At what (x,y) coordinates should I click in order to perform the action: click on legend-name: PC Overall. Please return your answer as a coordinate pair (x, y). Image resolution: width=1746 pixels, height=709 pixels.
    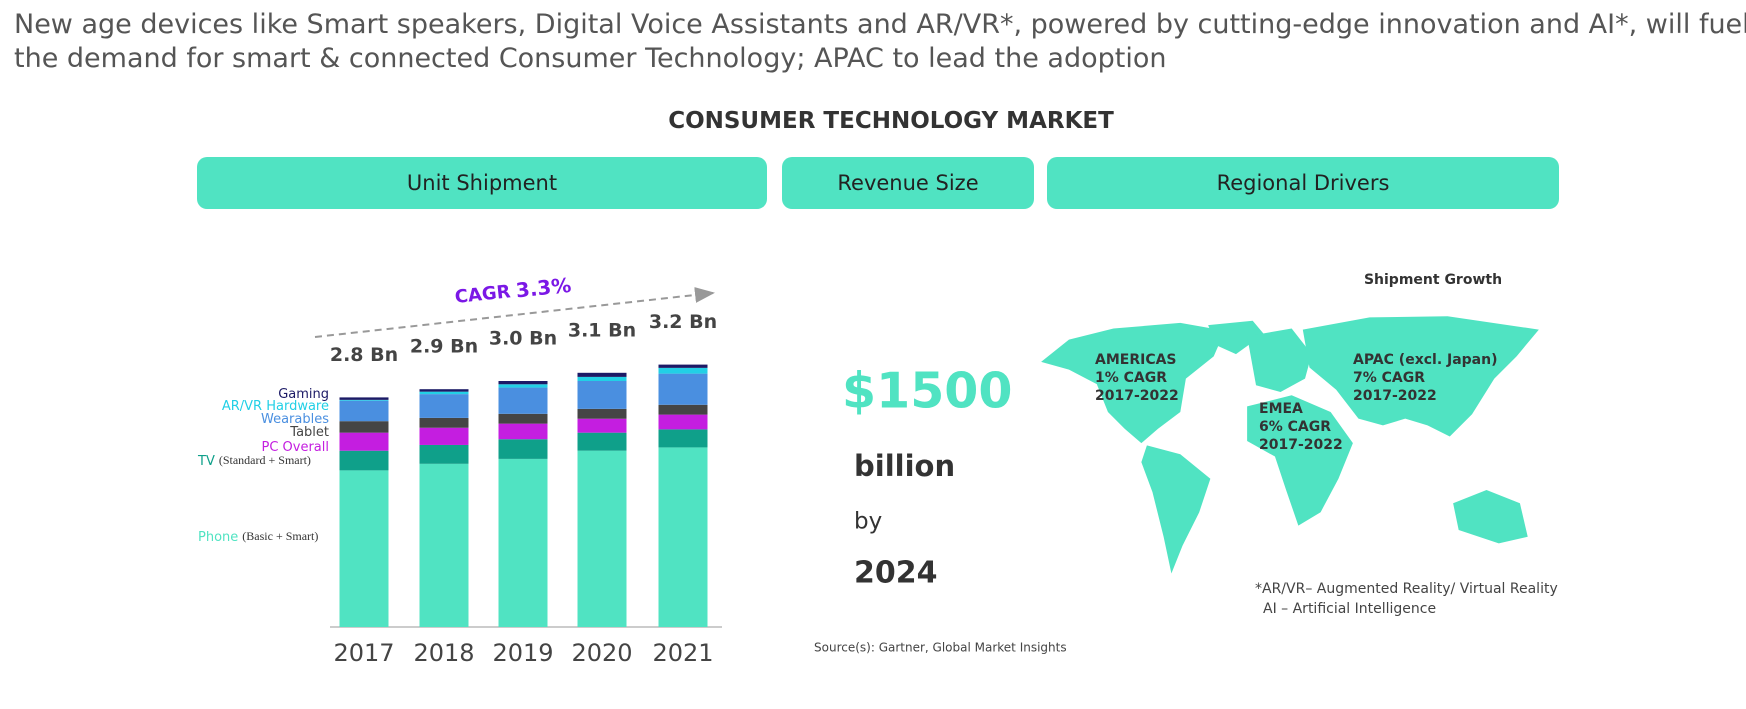
    Looking at the image, I should click on (295, 447).